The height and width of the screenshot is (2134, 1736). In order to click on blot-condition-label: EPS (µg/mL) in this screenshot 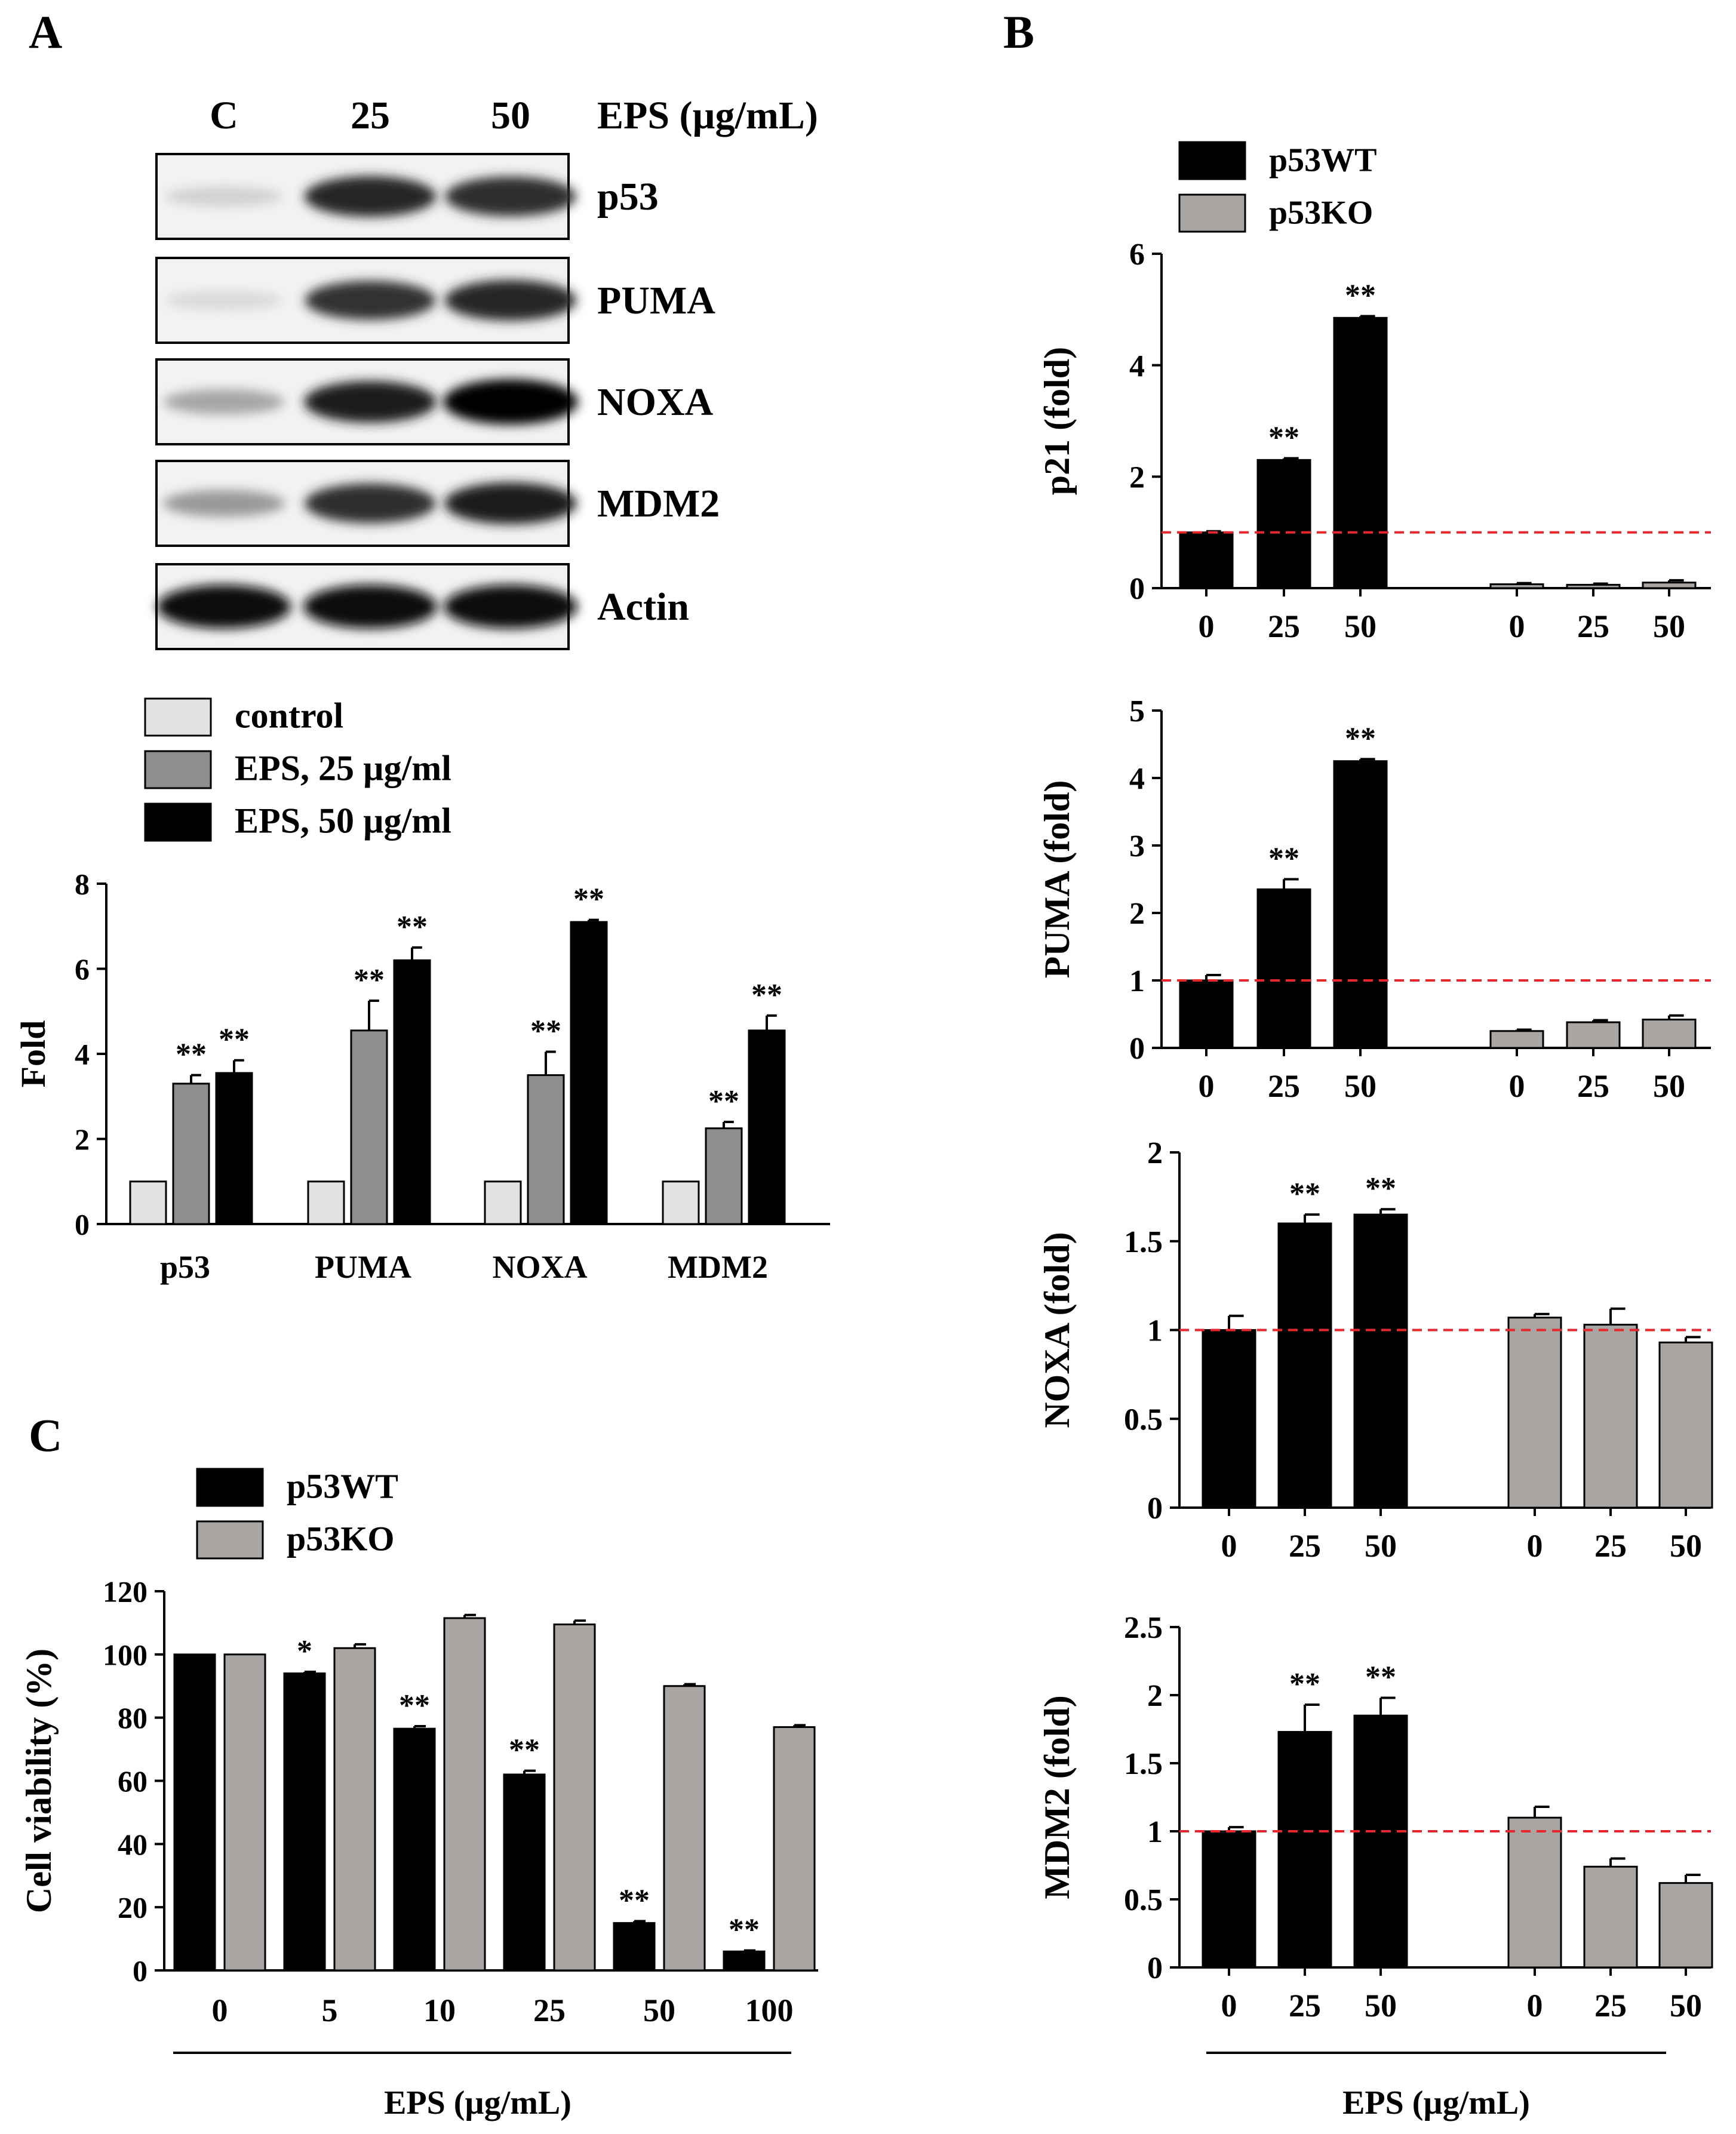, I will do `click(707, 116)`.